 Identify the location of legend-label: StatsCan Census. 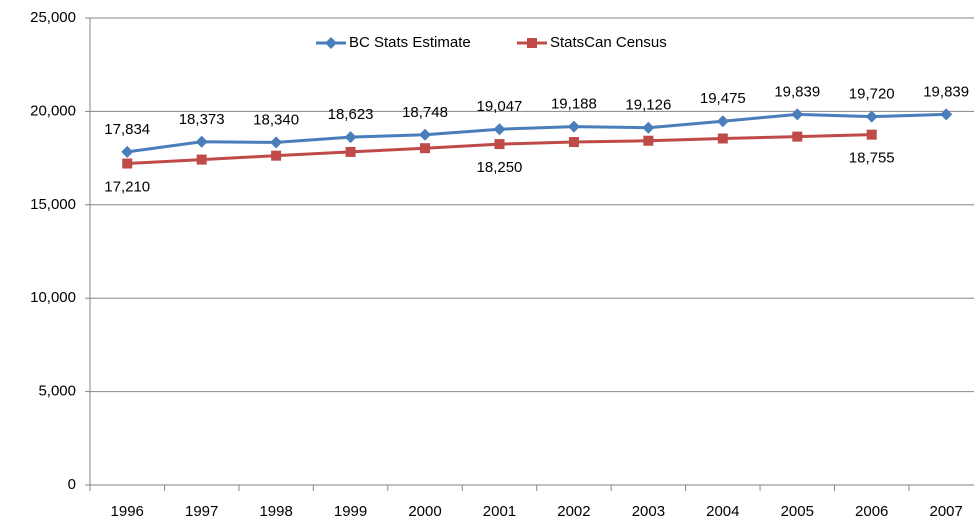
(608, 42).